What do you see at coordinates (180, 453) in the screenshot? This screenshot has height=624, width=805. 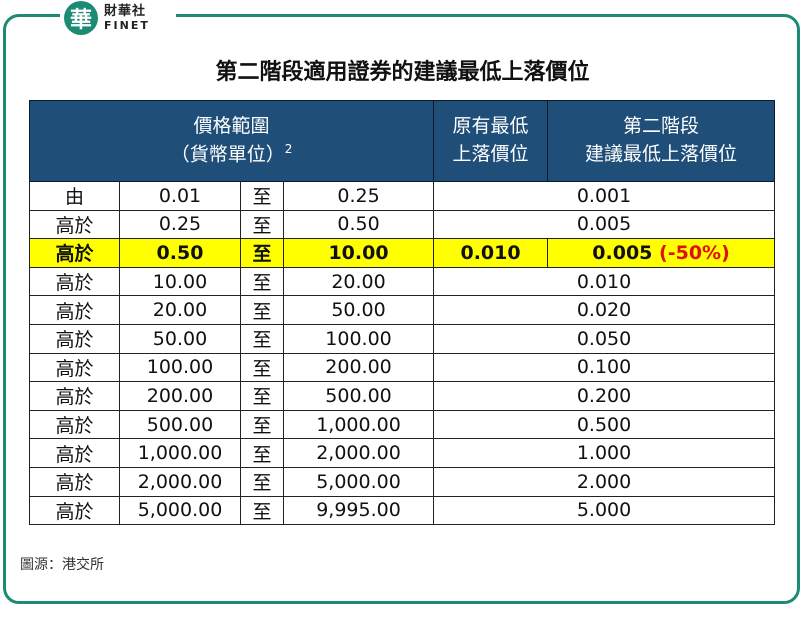 I see `cell-from: 1,000.00` at bounding box center [180, 453].